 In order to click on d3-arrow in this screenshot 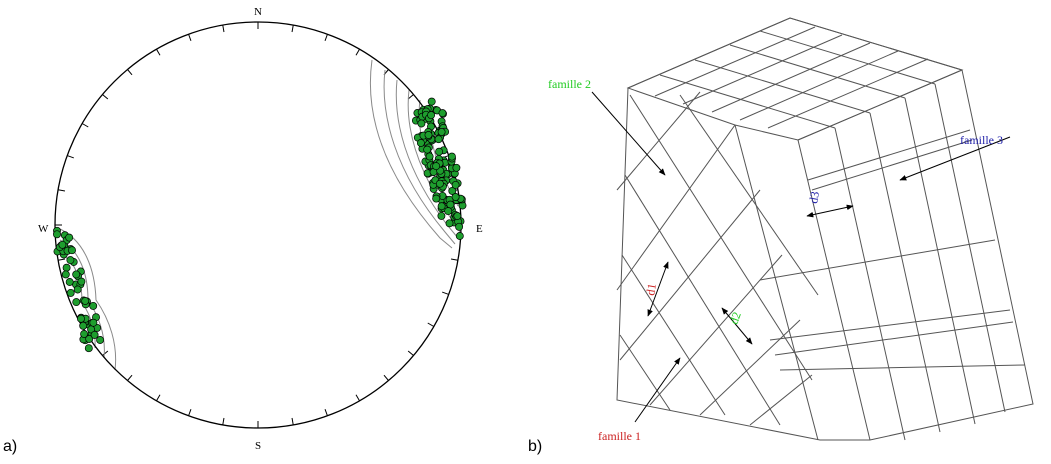, I will do `click(830, 211)`.